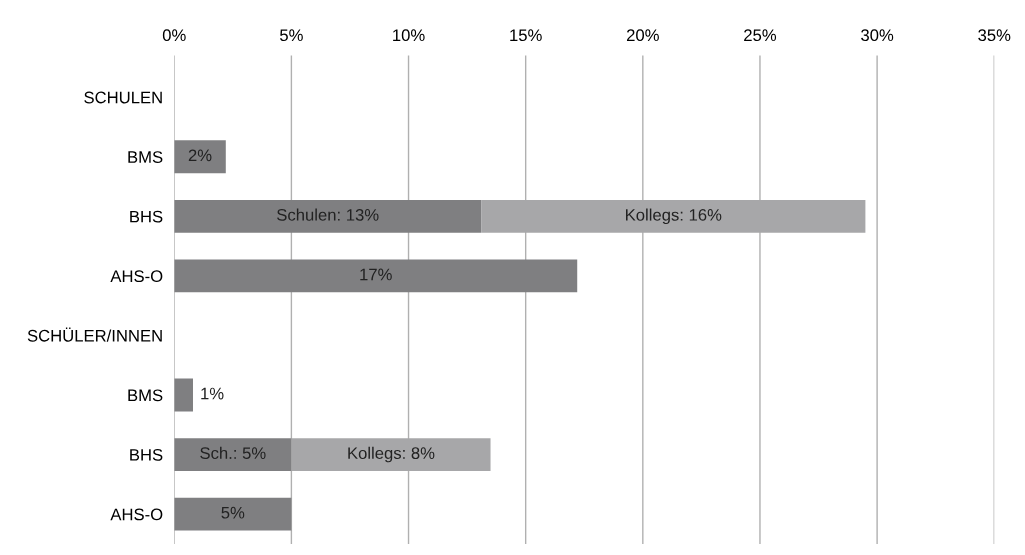  I want to click on x-tick-label: 35%, so click(994, 35).